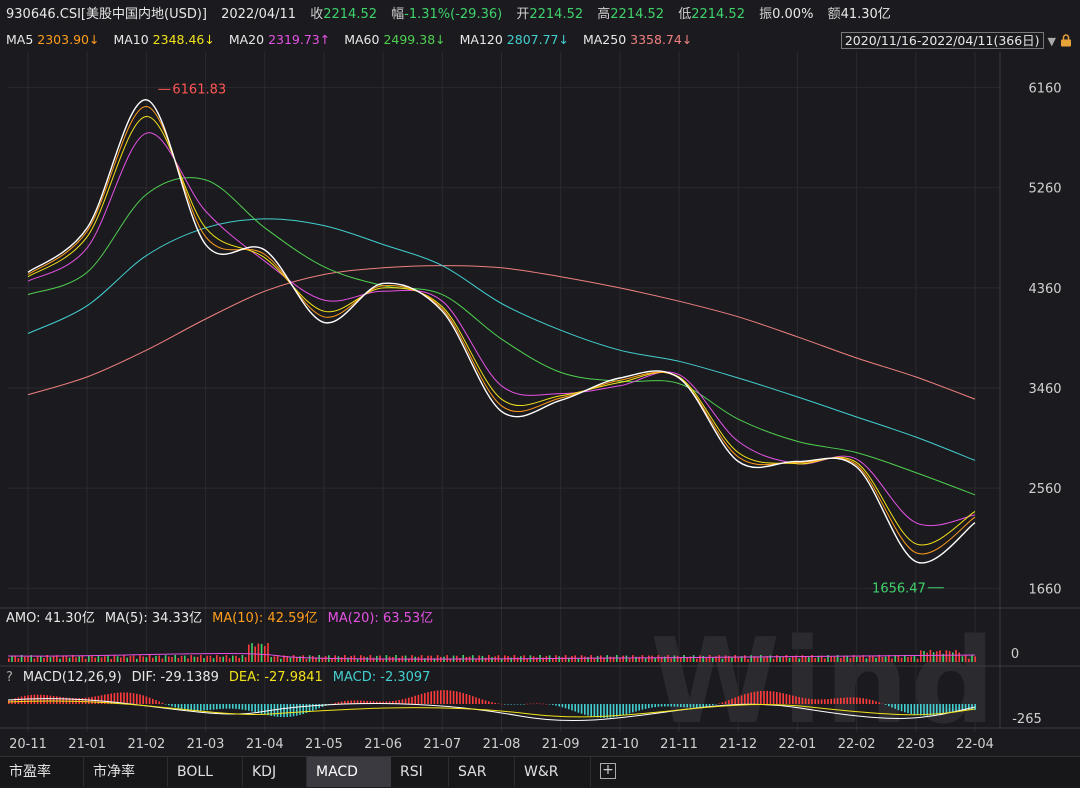 Image resolution: width=1080 pixels, height=788 pixels. Describe the element at coordinates (798, 744) in the screenshot. I see `x-tick-label: 22-01` at that location.